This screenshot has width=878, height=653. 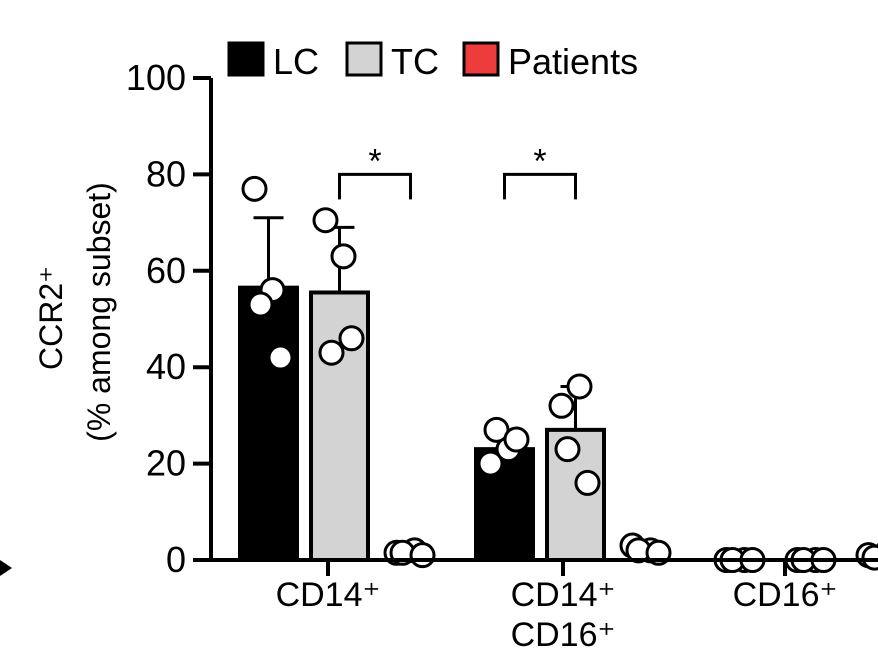 What do you see at coordinates (481, 59) in the screenshot?
I see `legend-swatch-patients` at bounding box center [481, 59].